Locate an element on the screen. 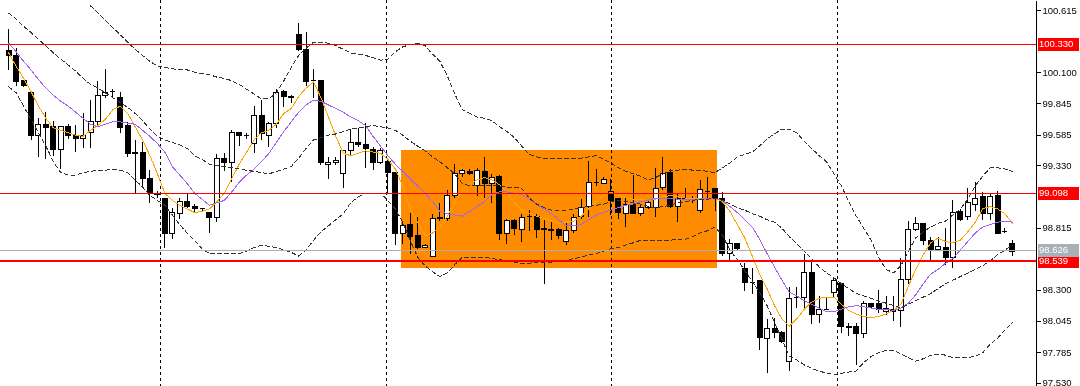 This screenshot has width=1080, height=386. y-tick-label: 97.530 is located at coordinates (1057, 381).